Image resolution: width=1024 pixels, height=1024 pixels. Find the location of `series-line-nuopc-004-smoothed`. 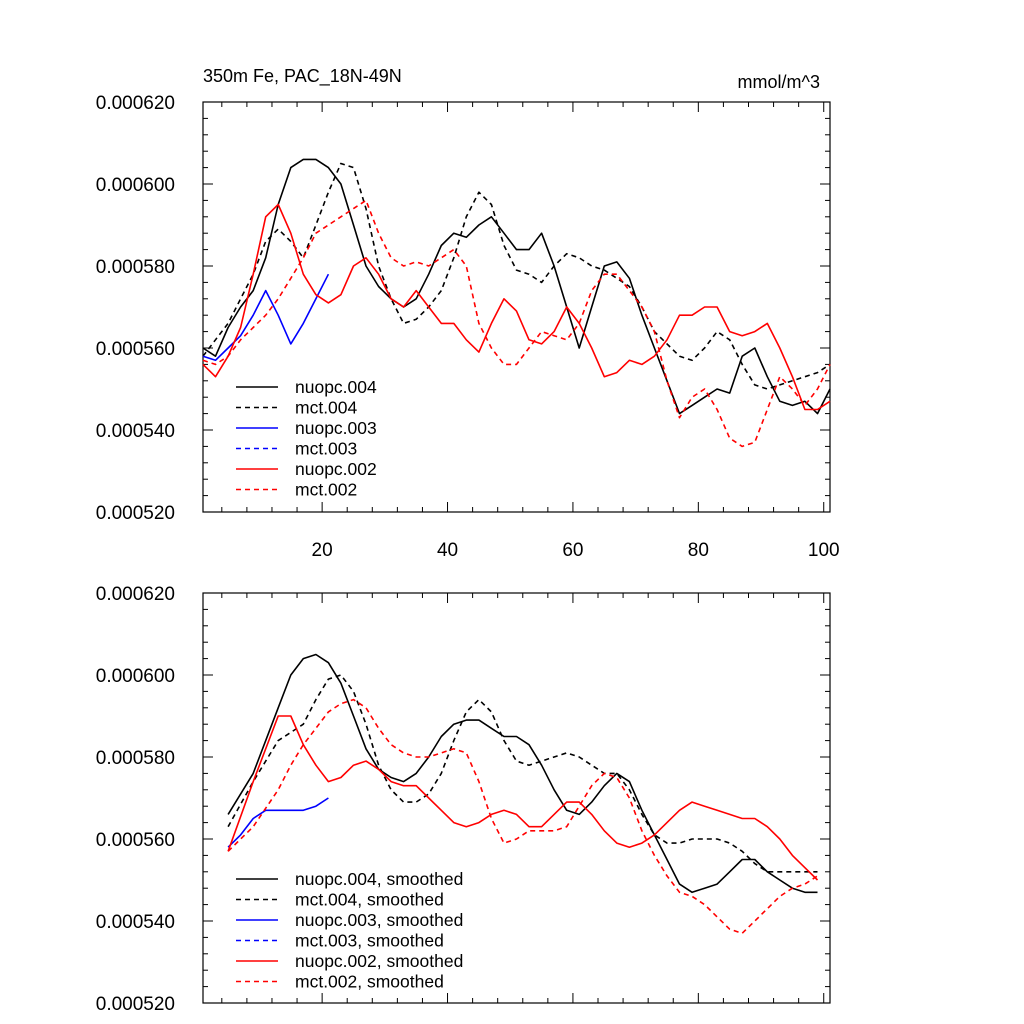

series-line-nuopc-004-smoothed is located at coordinates (522, 773).